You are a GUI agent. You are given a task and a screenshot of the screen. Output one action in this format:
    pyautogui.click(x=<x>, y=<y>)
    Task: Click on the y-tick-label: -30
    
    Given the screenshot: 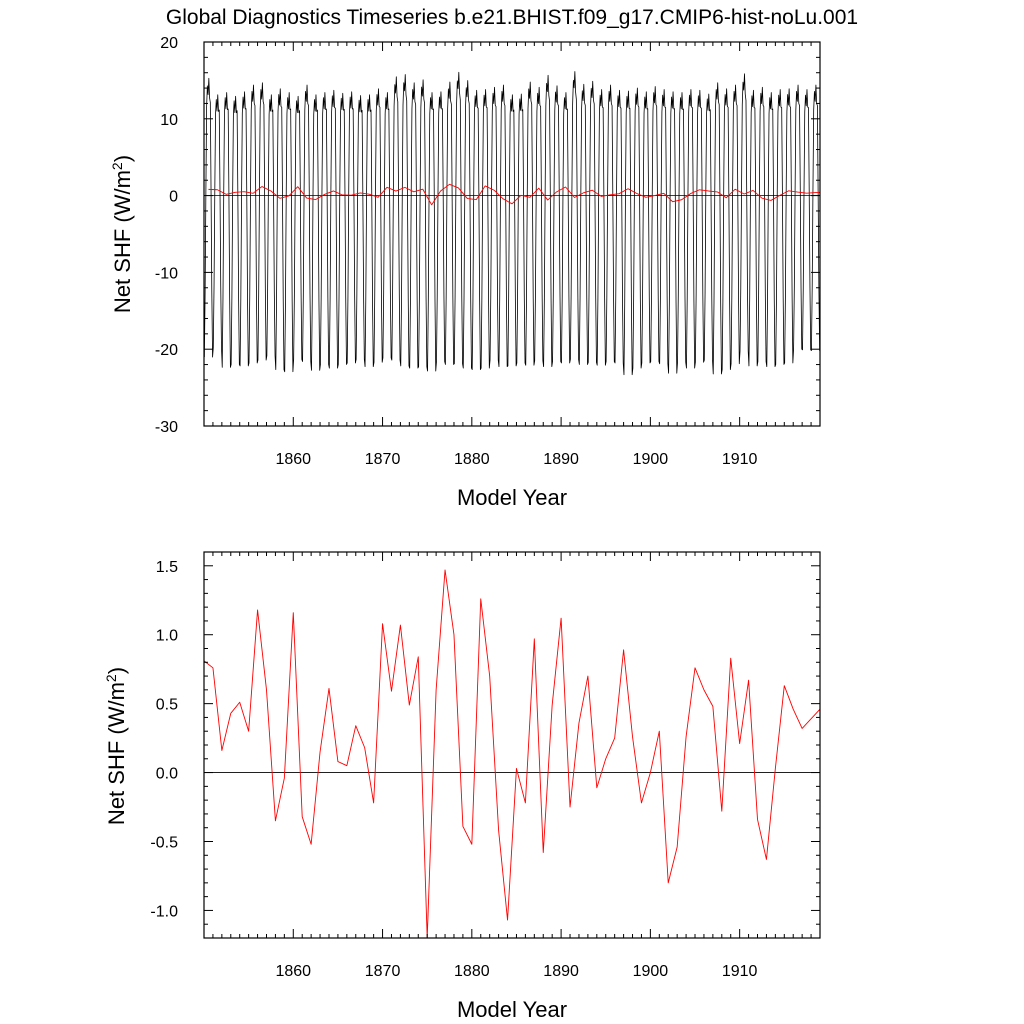 What is the action you would take?
    pyautogui.click(x=166, y=427)
    